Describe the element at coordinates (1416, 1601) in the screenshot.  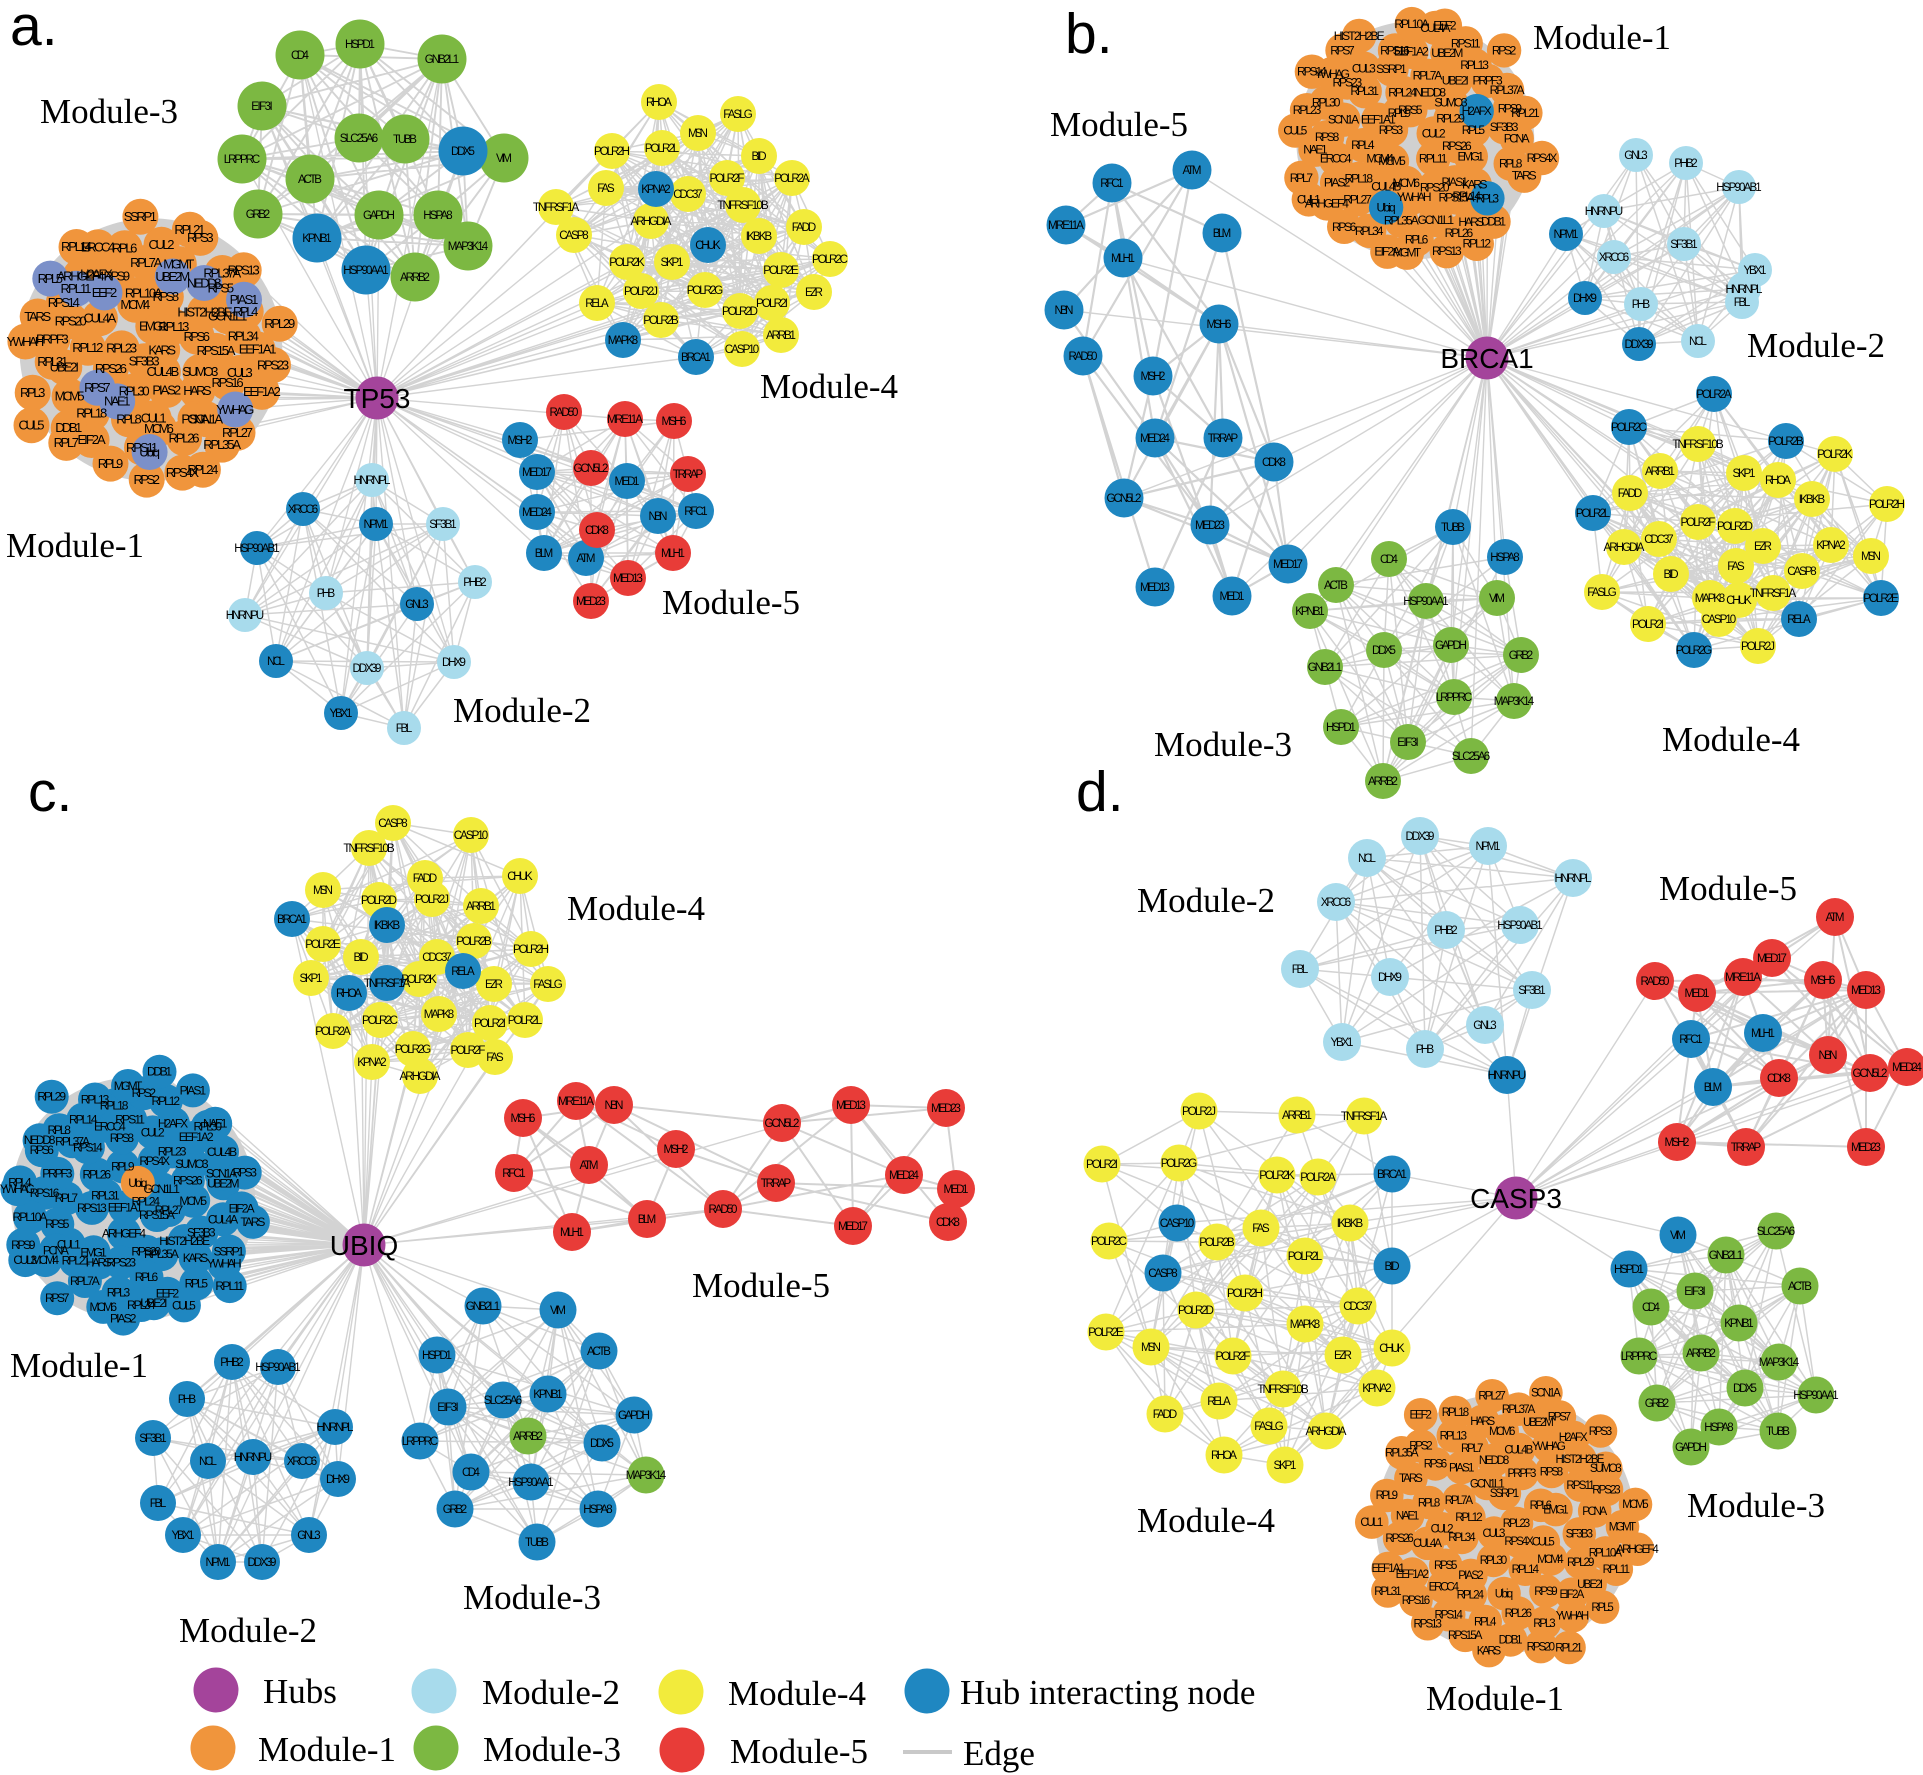
I see `svg-text: RPS16` at that location.